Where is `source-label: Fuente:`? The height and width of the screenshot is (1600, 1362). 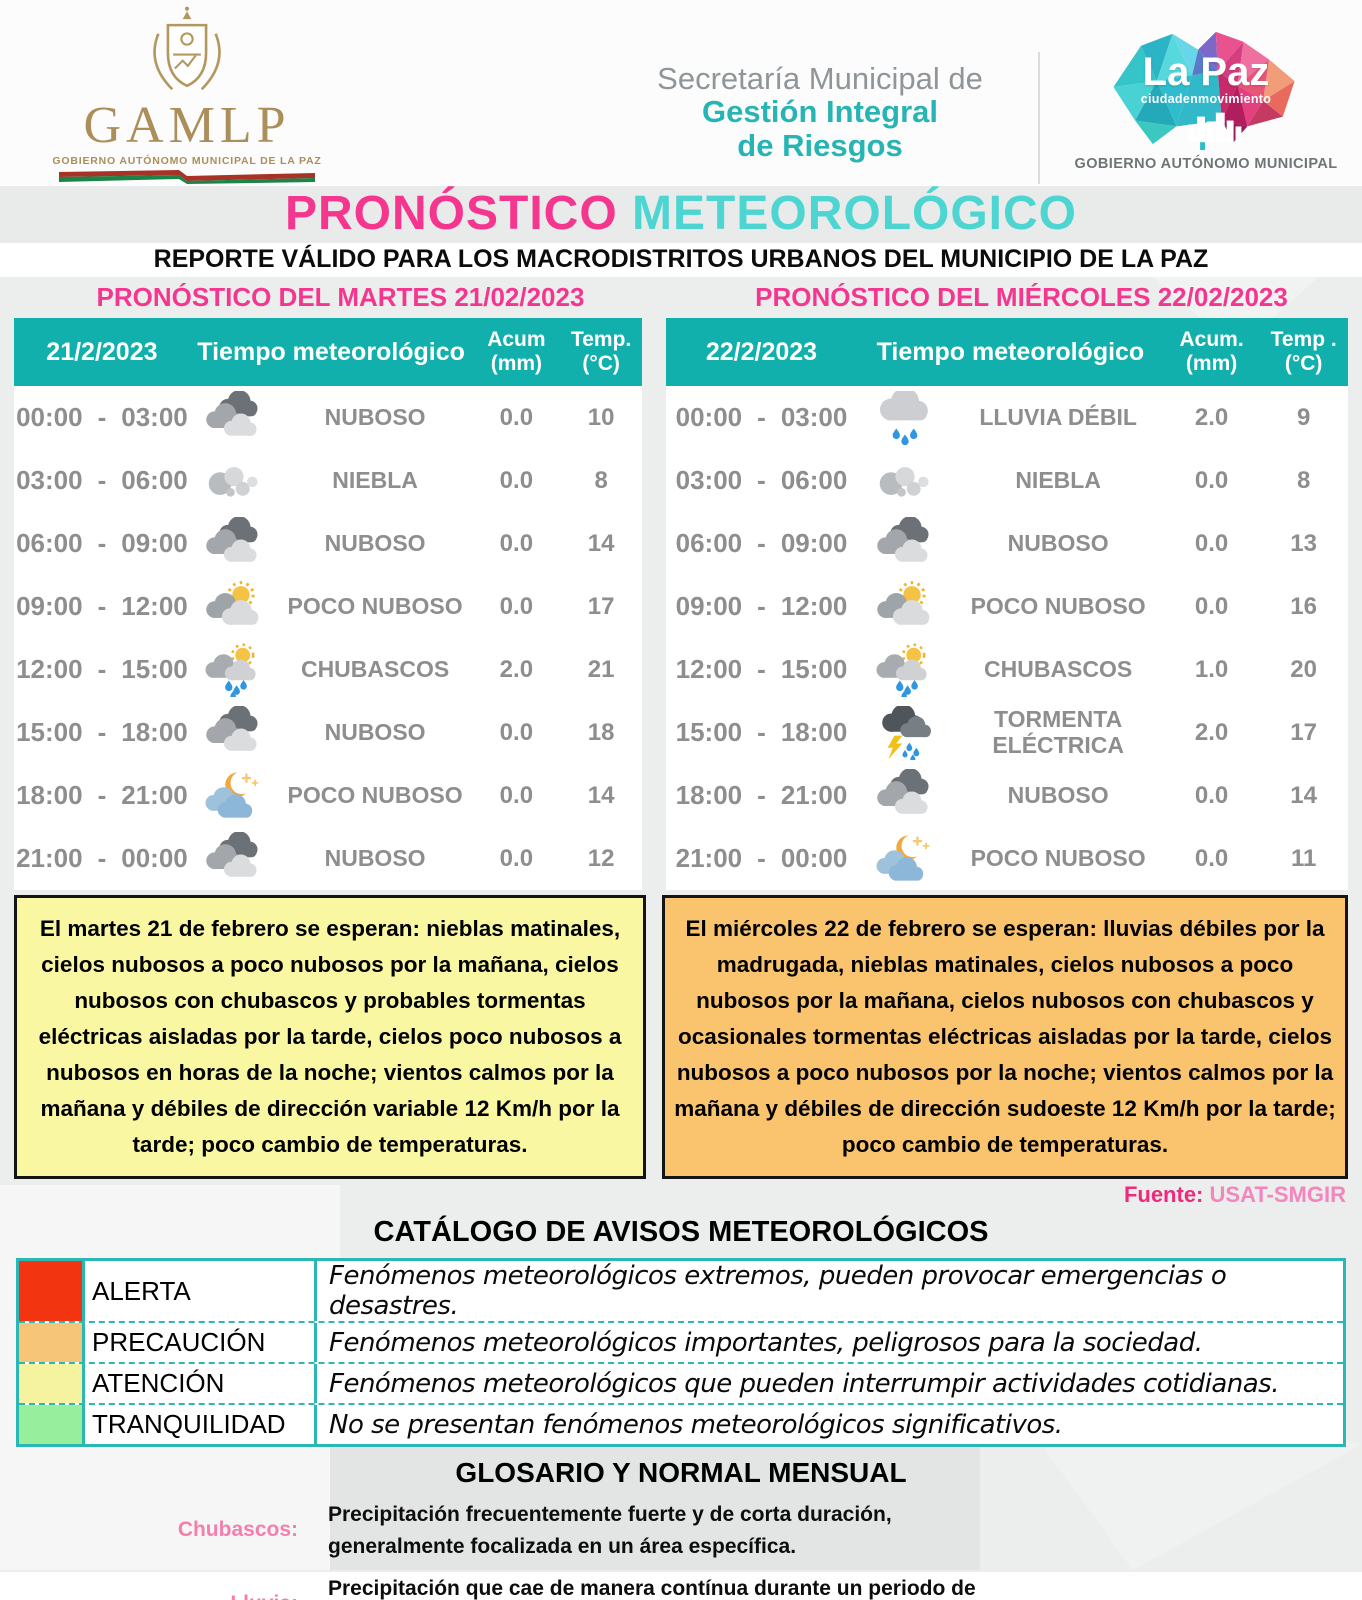 source-label: Fuente: is located at coordinates (1163, 1194).